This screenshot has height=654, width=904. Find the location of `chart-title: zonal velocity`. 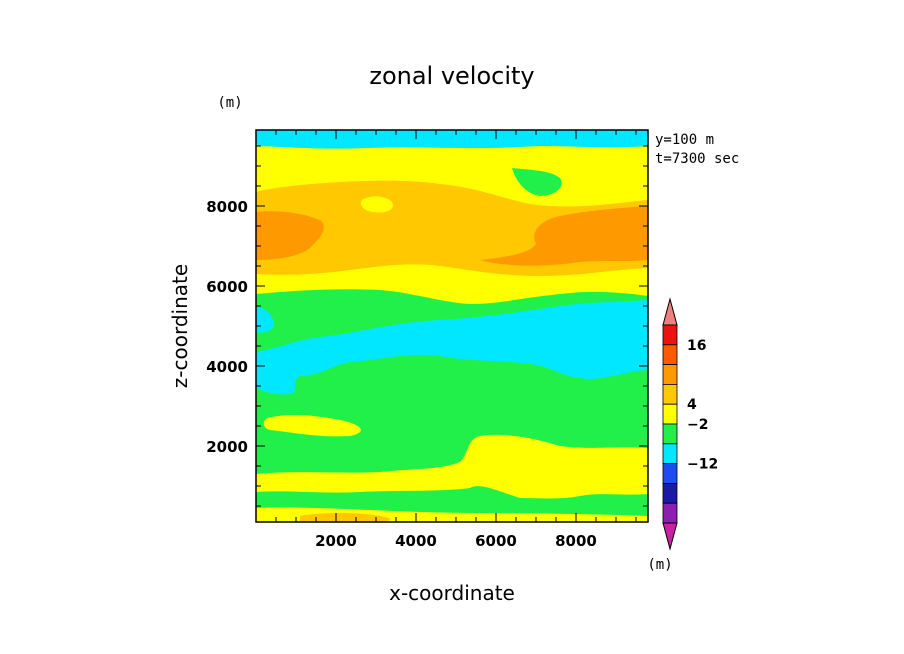

chart-title: zonal velocity is located at coordinates (451, 76).